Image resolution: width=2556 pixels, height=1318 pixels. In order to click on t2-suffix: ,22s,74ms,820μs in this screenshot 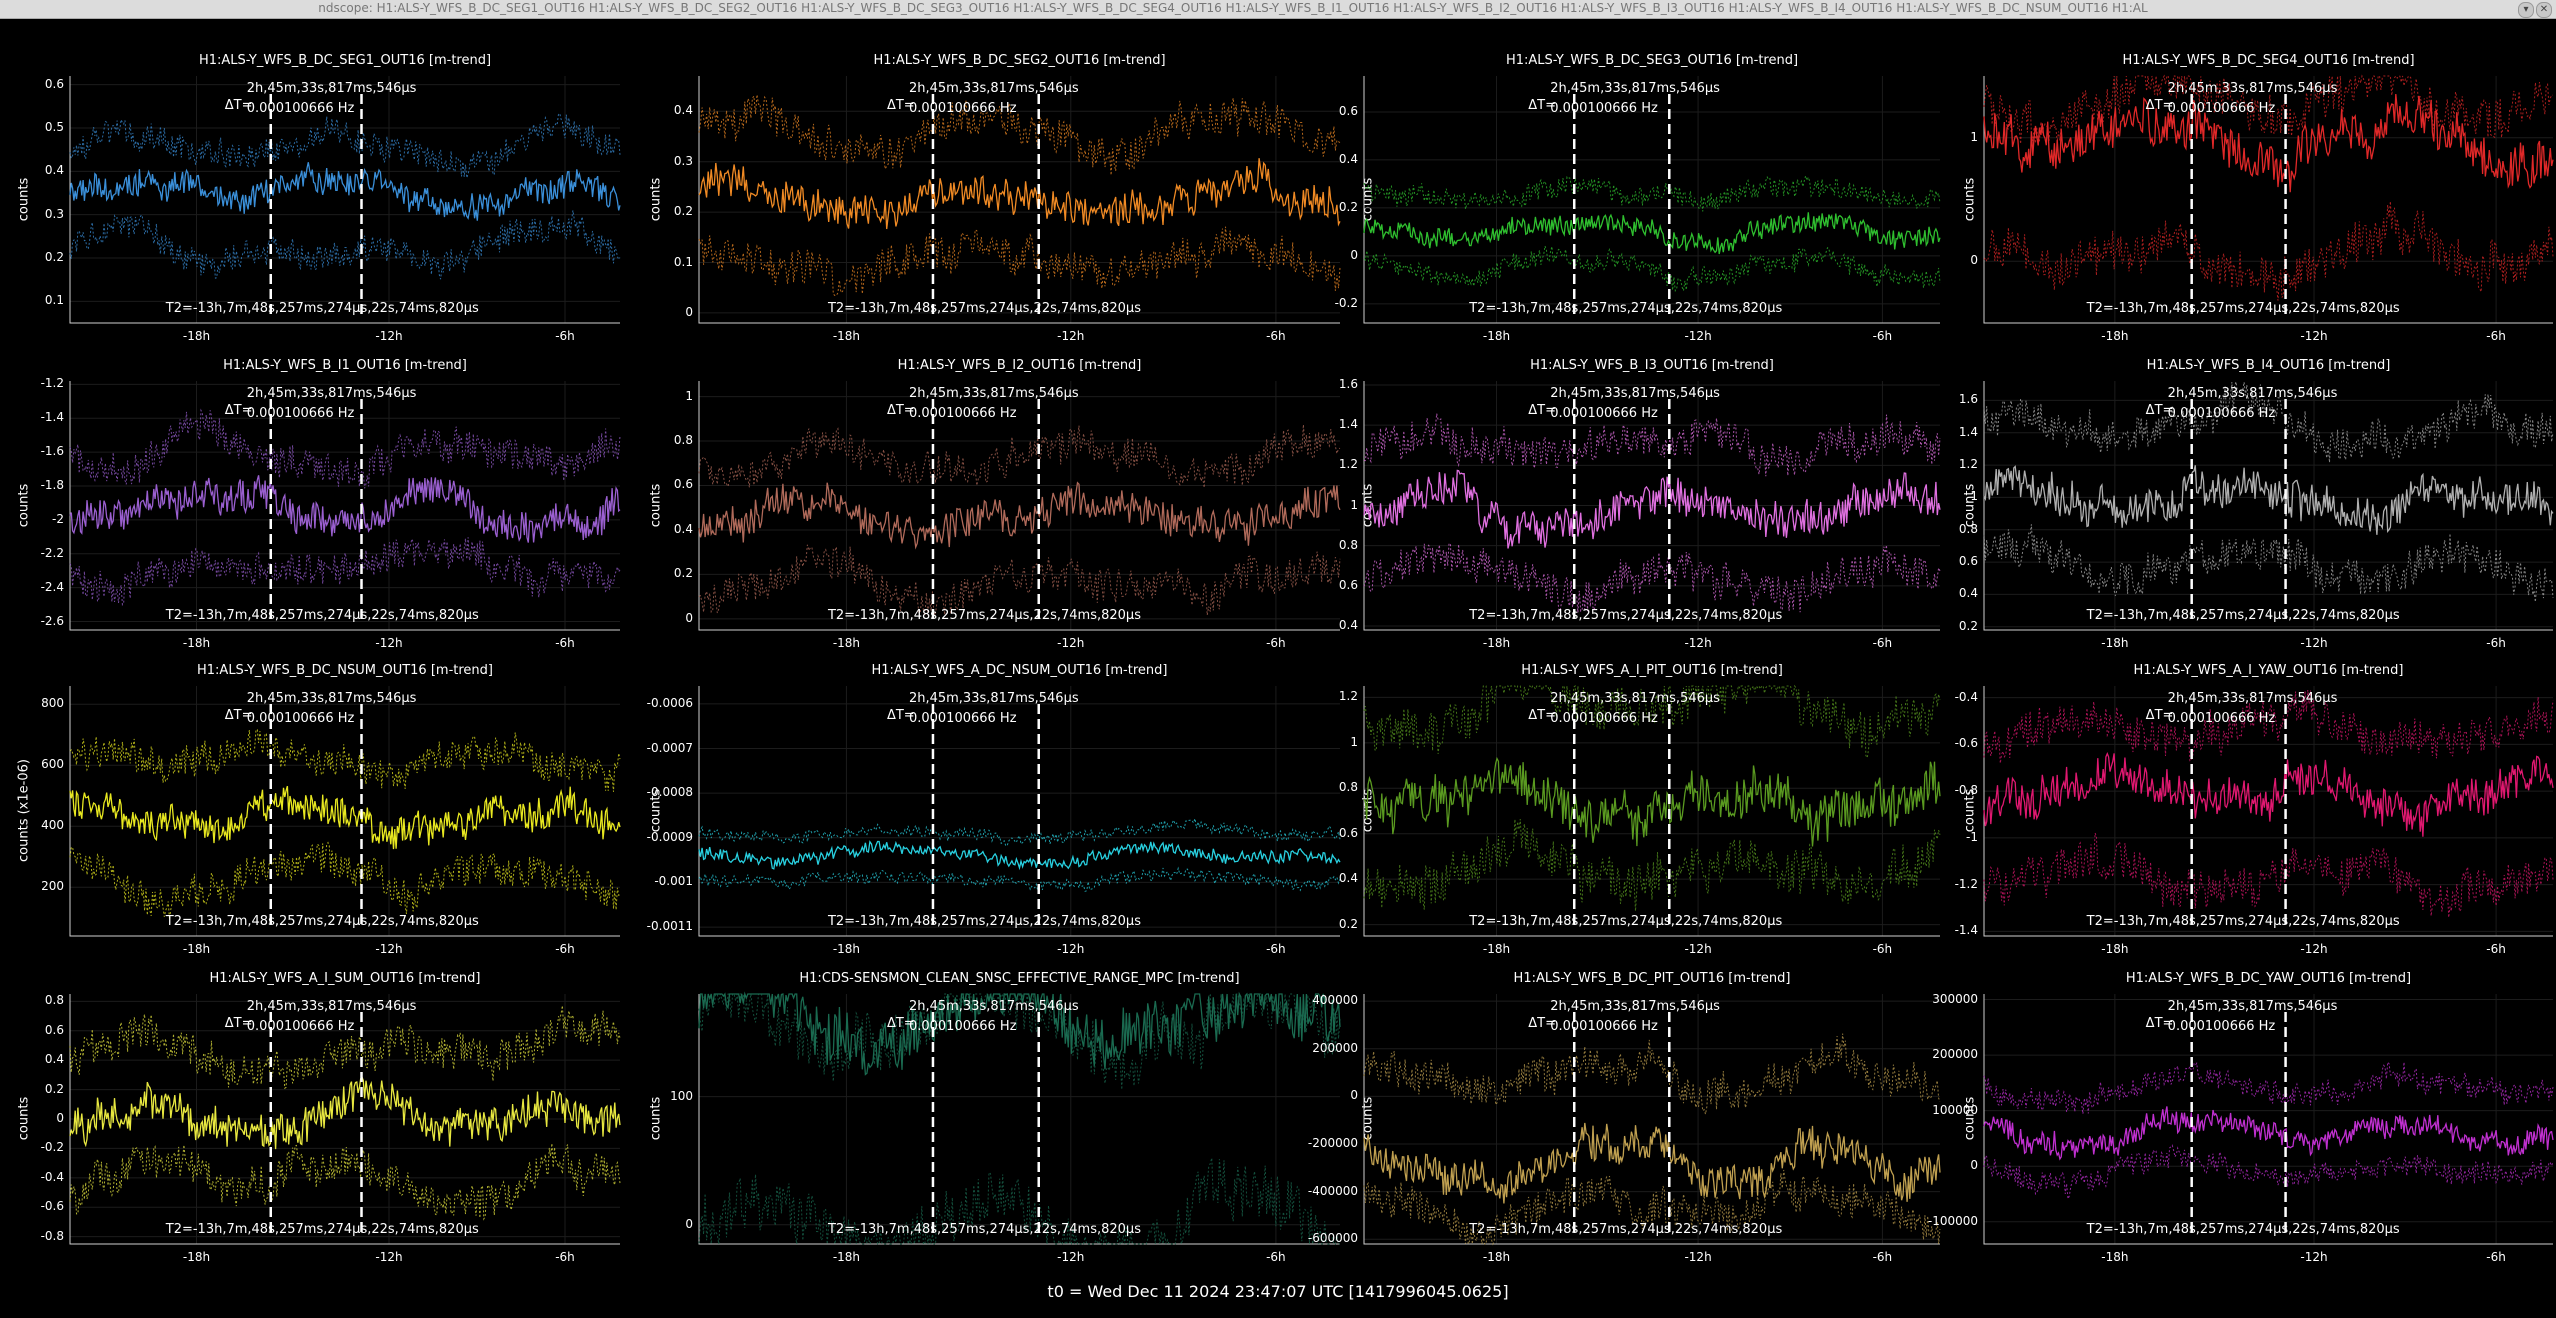, I will do `click(423, 1229)`.